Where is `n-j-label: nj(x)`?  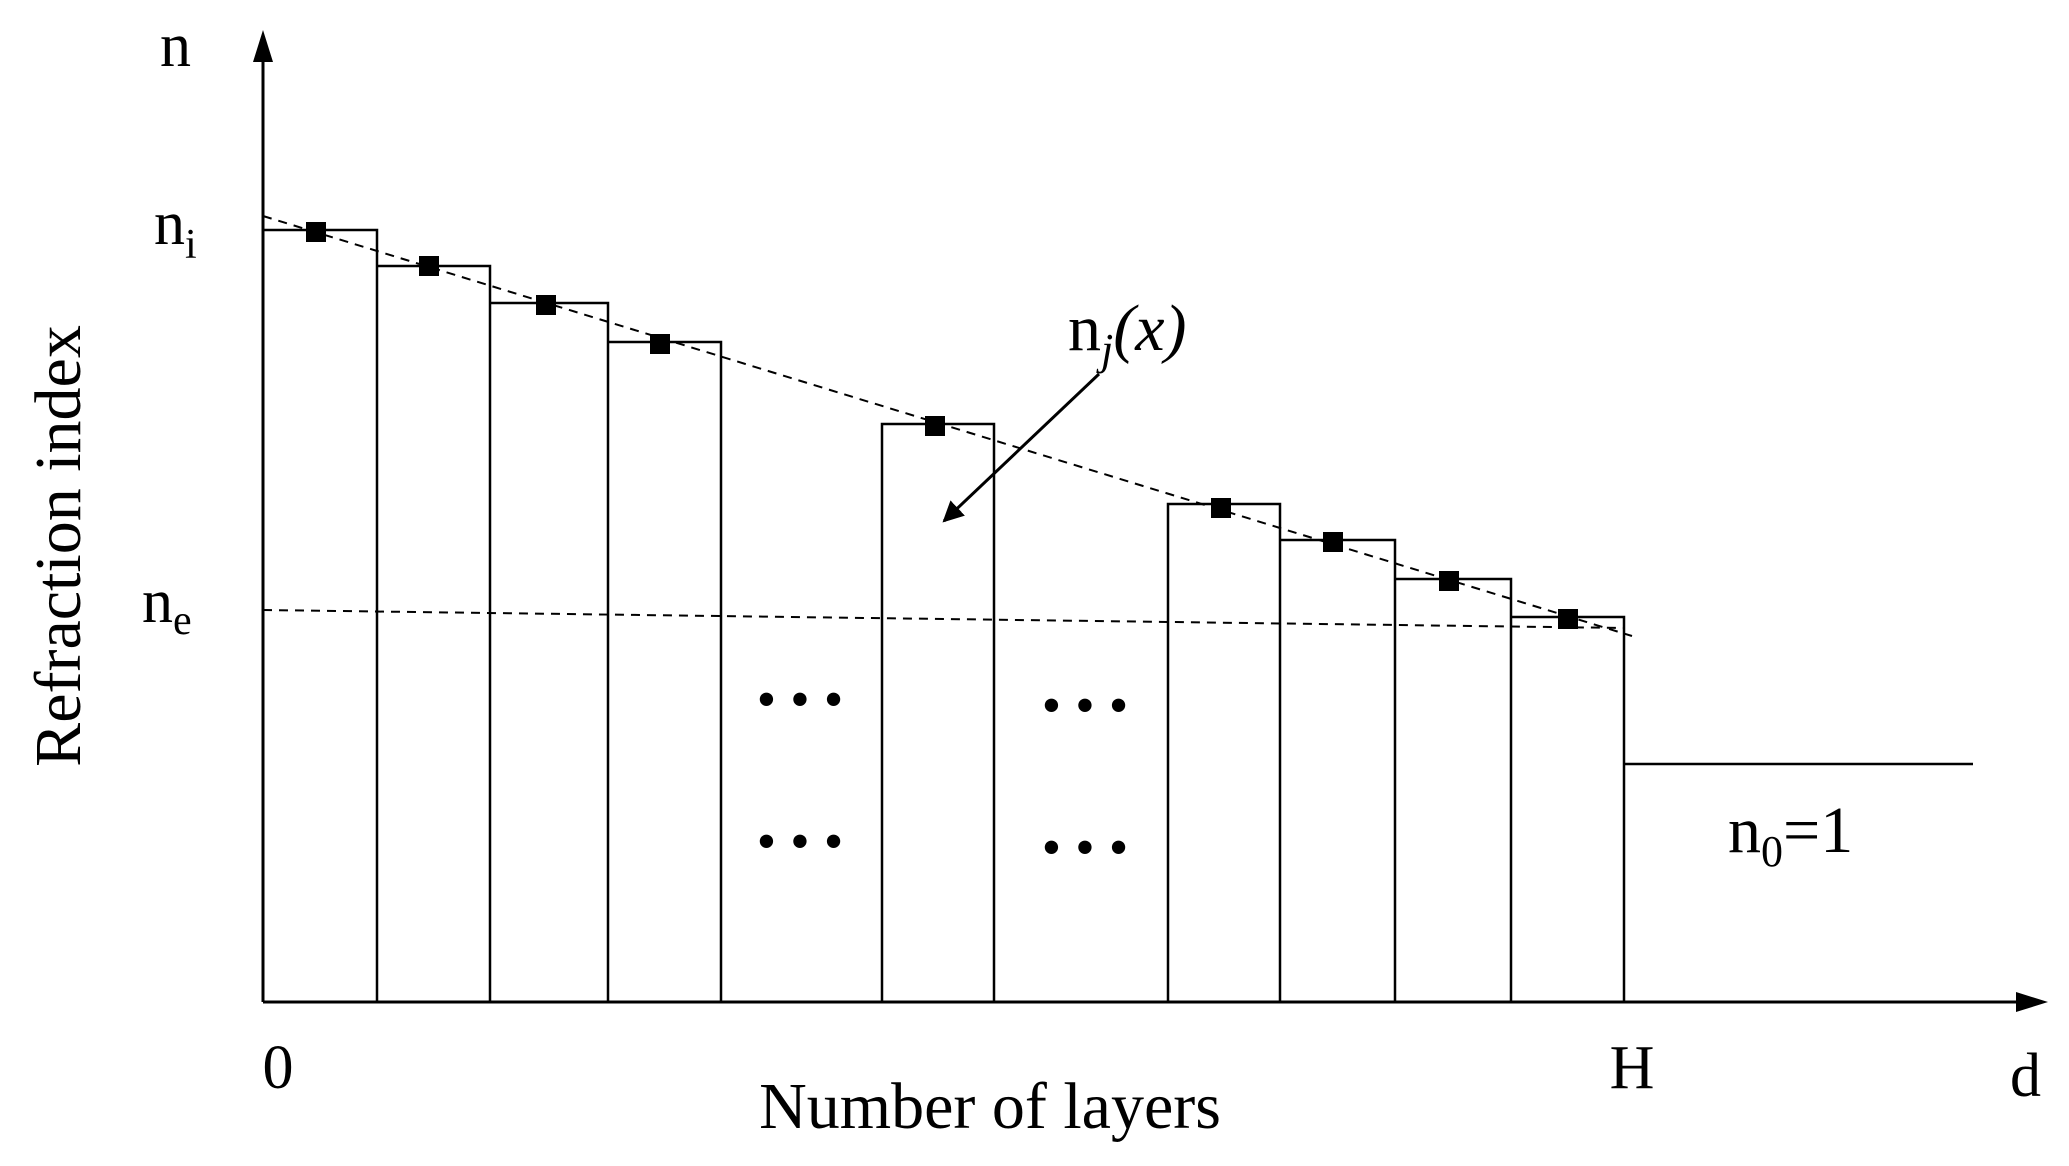
n-j-label: nj(x) is located at coordinates (1127, 333).